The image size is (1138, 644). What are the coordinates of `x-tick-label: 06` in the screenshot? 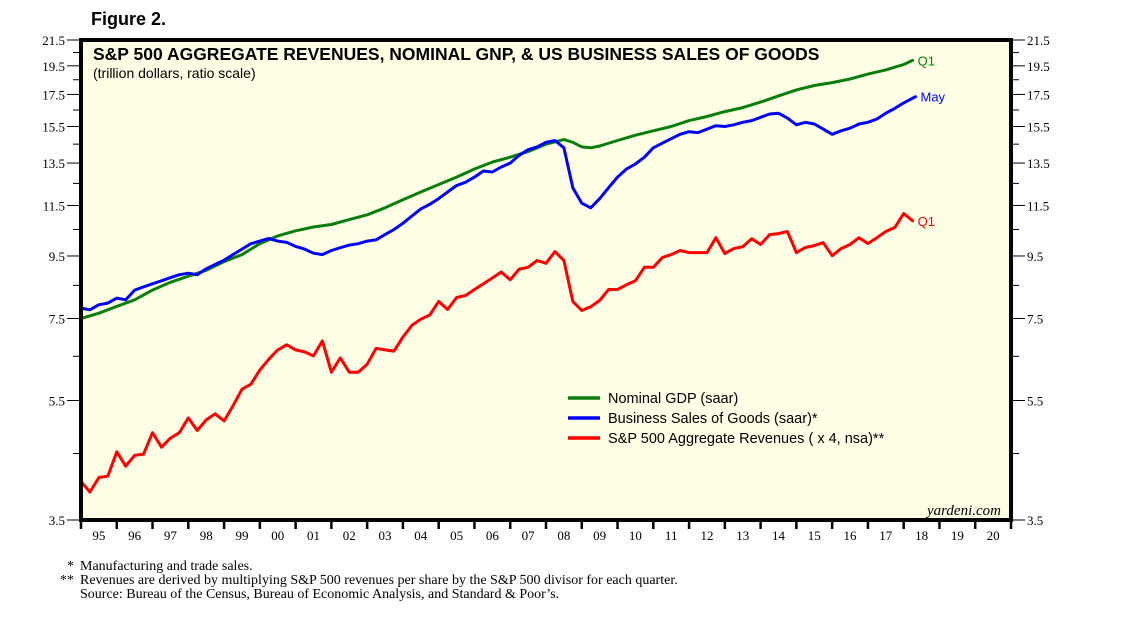 It's located at (493, 535).